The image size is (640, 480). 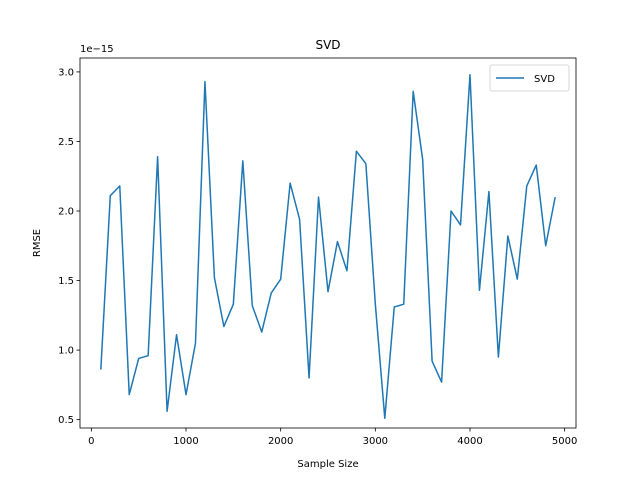 What do you see at coordinates (544, 79) in the screenshot?
I see `legend-label-svd: SVD` at bounding box center [544, 79].